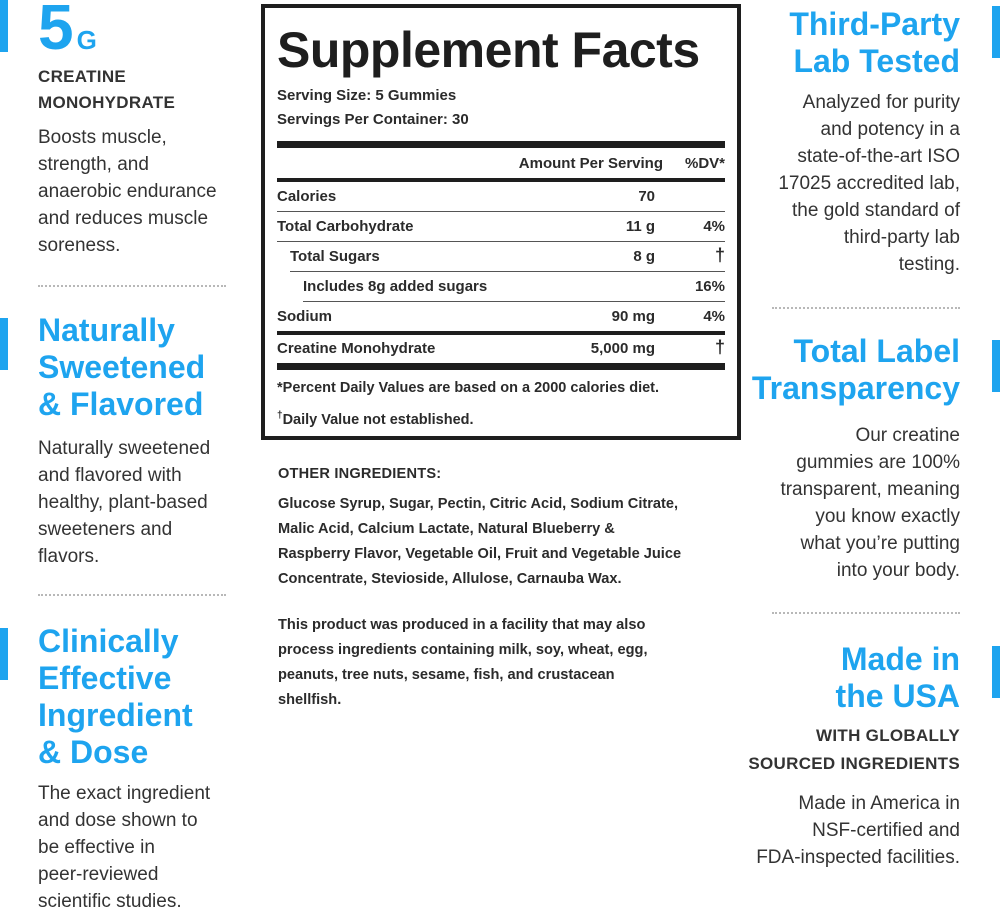  What do you see at coordinates (107, 102) in the screenshot?
I see `creatine-caps-2: MONOHYDRATE` at bounding box center [107, 102].